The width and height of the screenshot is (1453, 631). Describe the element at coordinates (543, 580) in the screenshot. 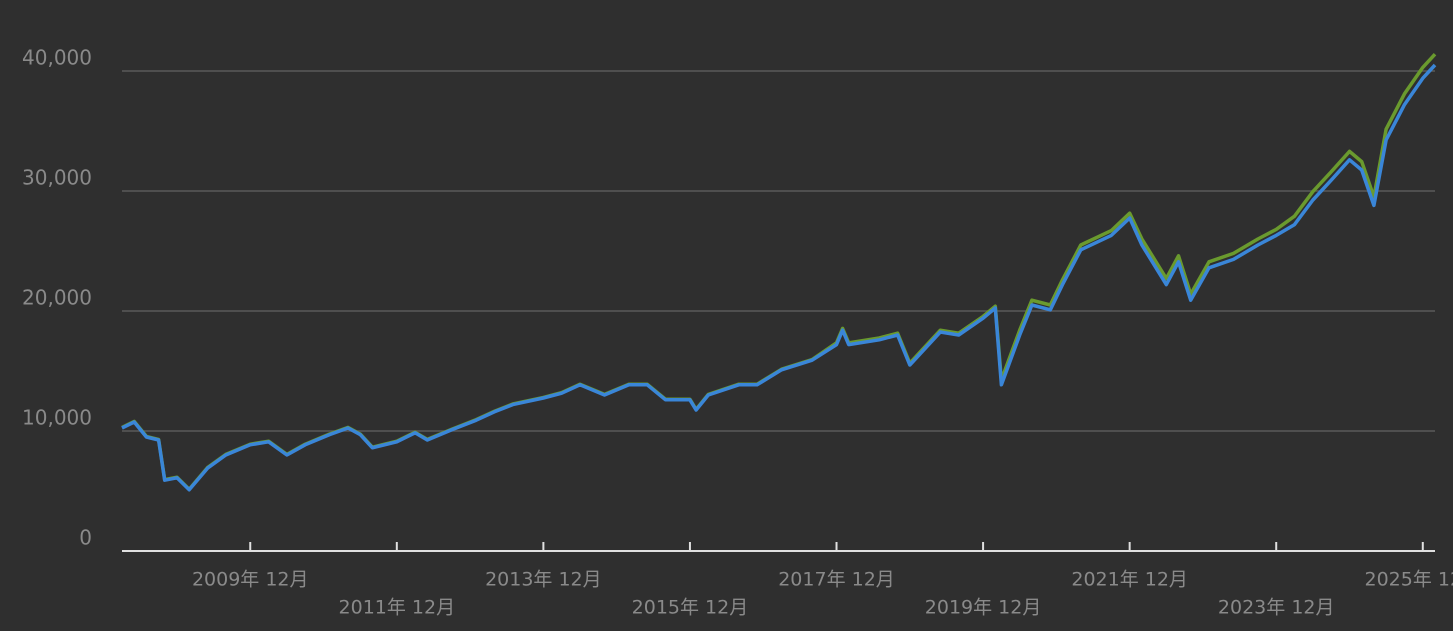

I see `x-tick-label: 2013年 12月` at that location.